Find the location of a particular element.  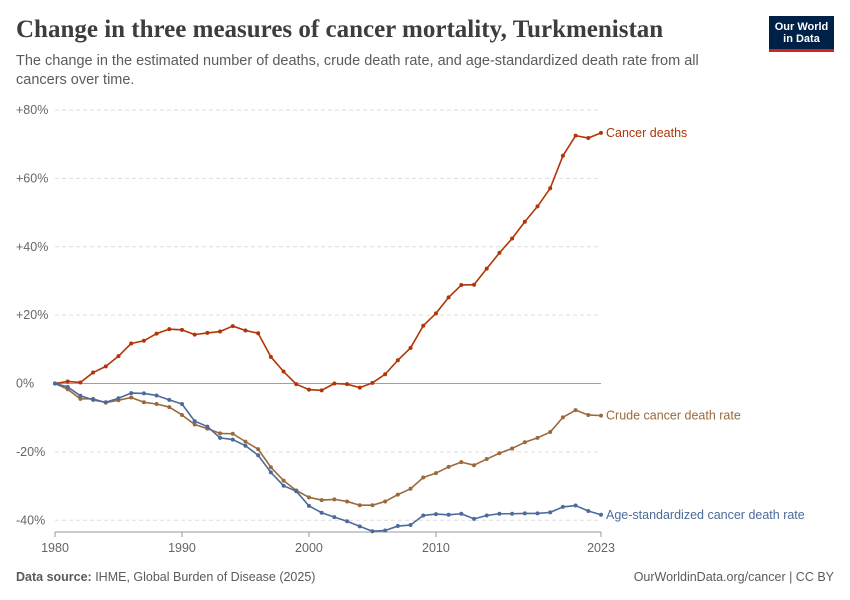

owid-logo: Our World in Data is located at coordinates (801, 34).